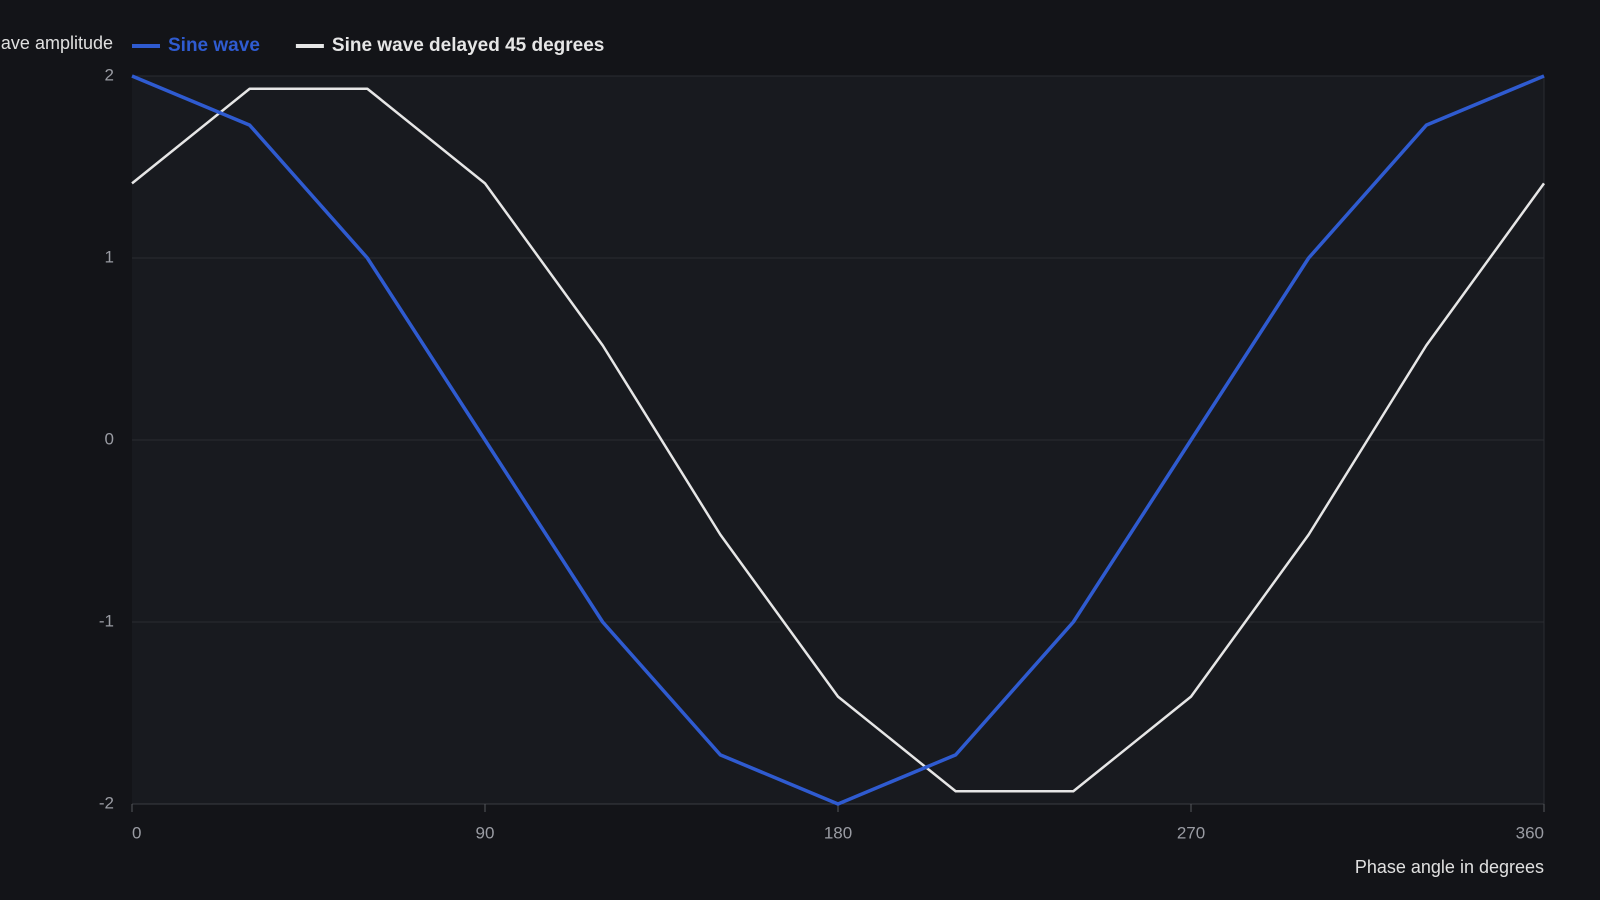 This screenshot has width=1600, height=900. What do you see at coordinates (485, 832) in the screenshot?
I see `x-tick-label: 90` at bounding box center [485, 832].